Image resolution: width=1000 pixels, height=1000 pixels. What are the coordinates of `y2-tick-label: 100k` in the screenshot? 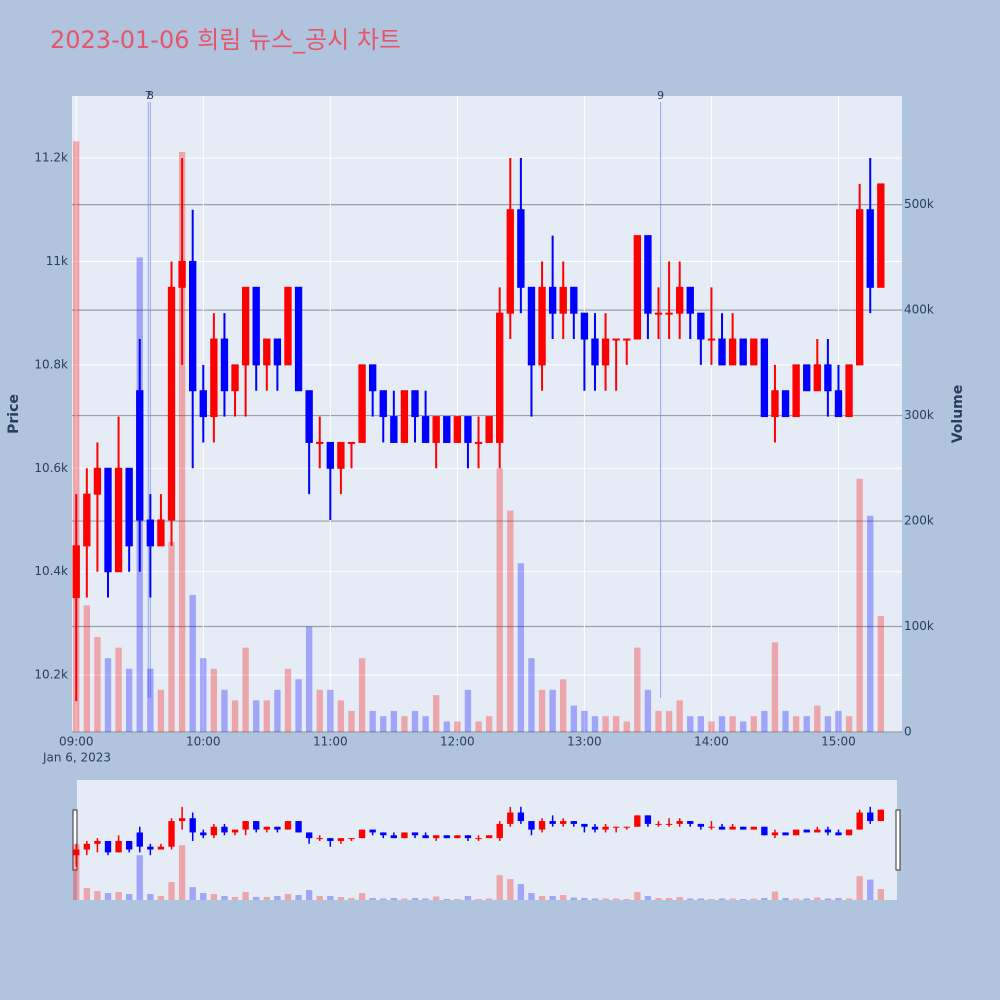 It's located at (919, 626).